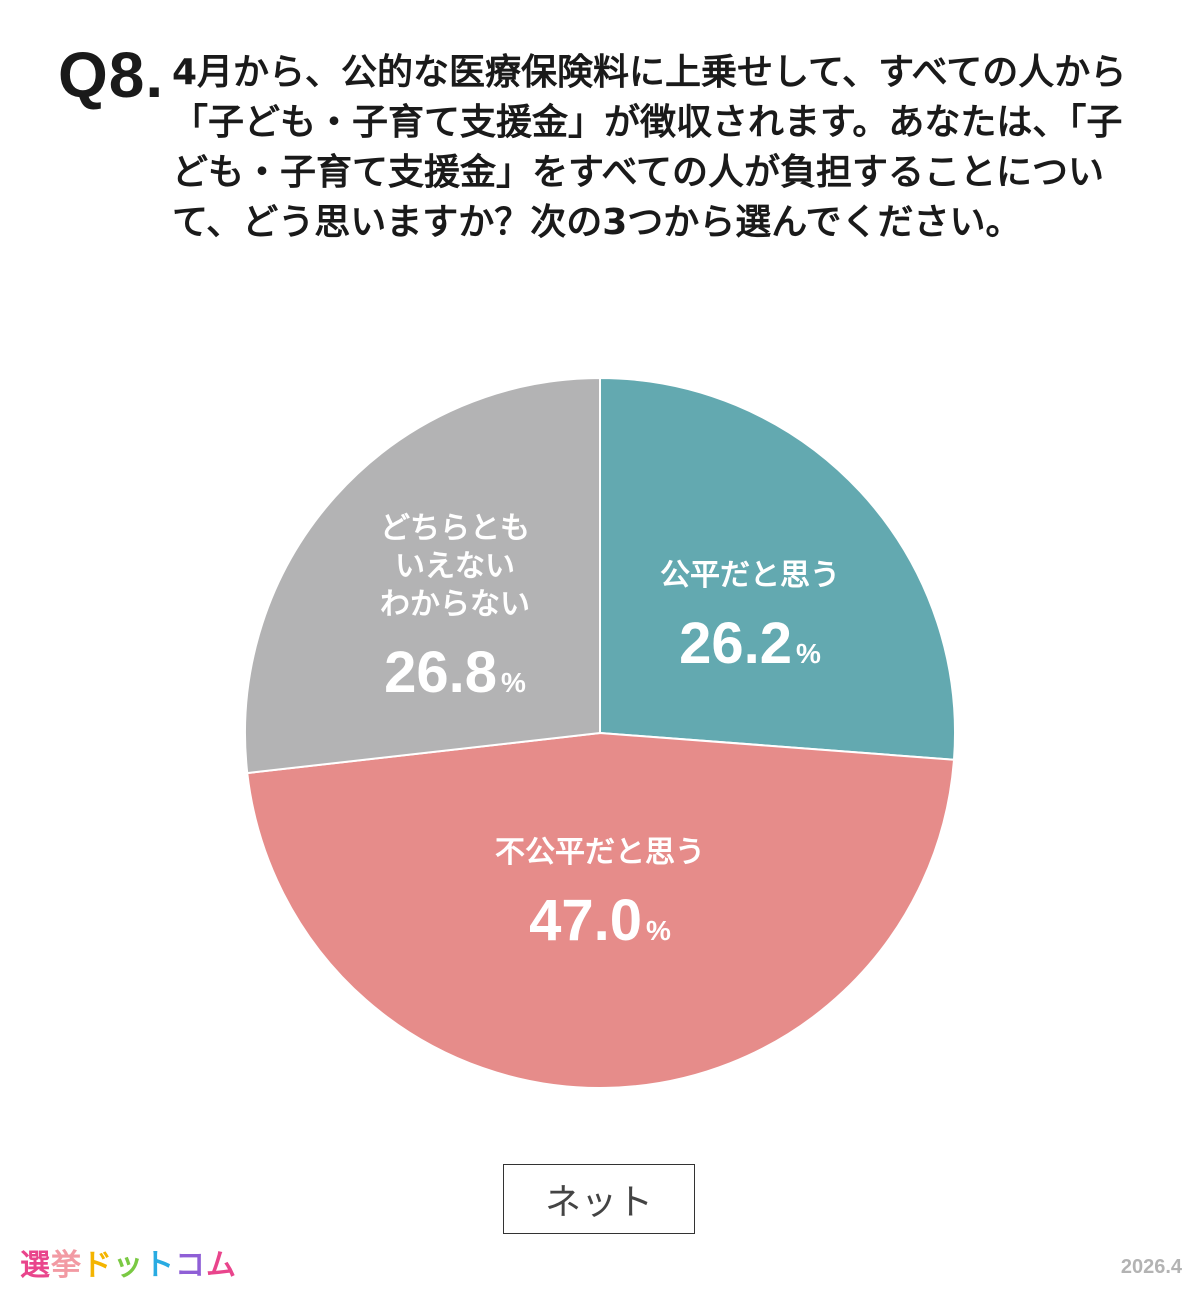 This screenshot has width=1200, height=1300. Describe the element at coordinates (35, 1265) in the screenshot. I see `logo-char: 選` at that location.